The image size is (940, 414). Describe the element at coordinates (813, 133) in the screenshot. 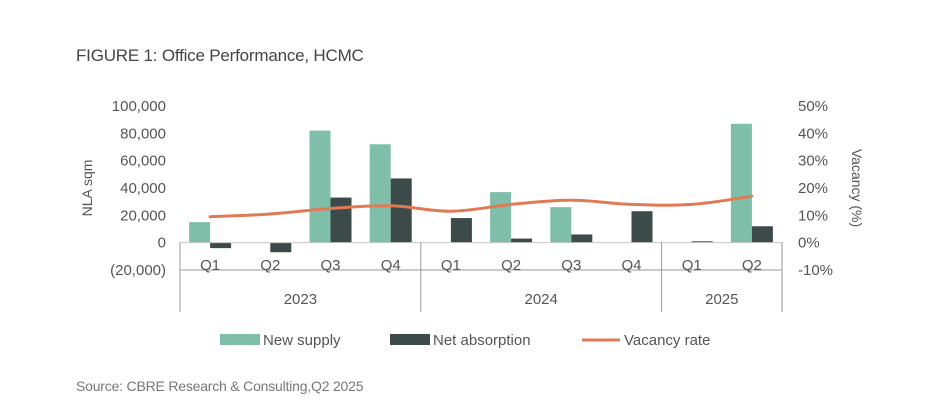

I see `right-tick-label: 40%` at that location.